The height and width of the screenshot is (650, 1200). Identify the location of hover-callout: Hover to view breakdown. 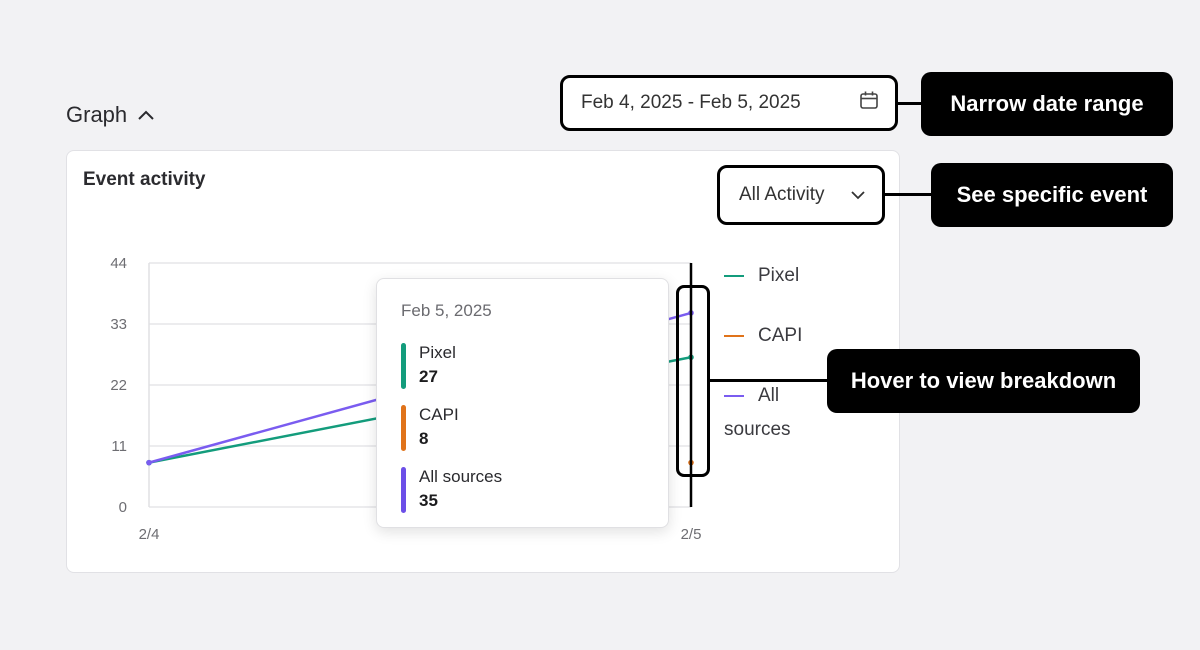
(983, 381).